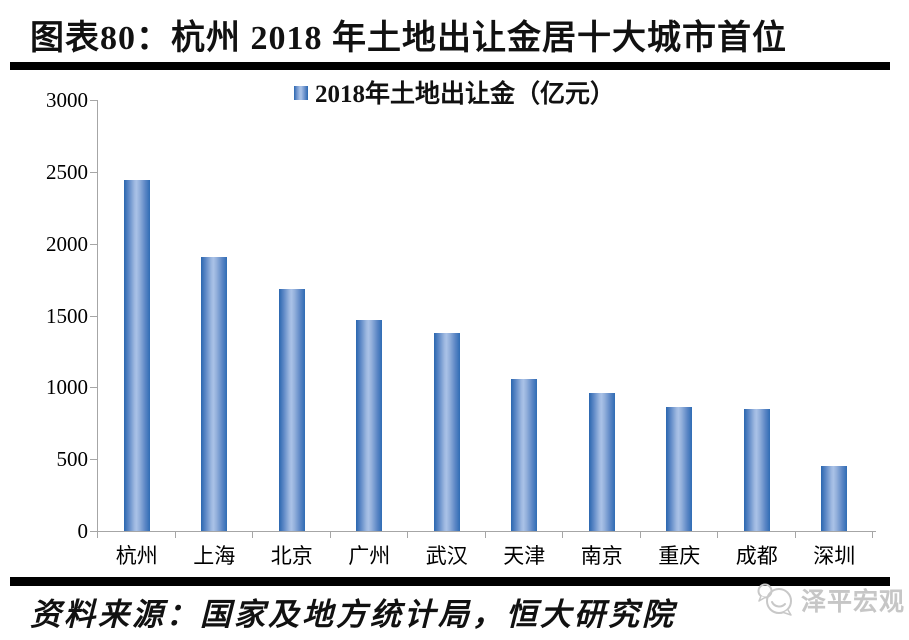  I want to click on bar-武汉, so click(446, 431).